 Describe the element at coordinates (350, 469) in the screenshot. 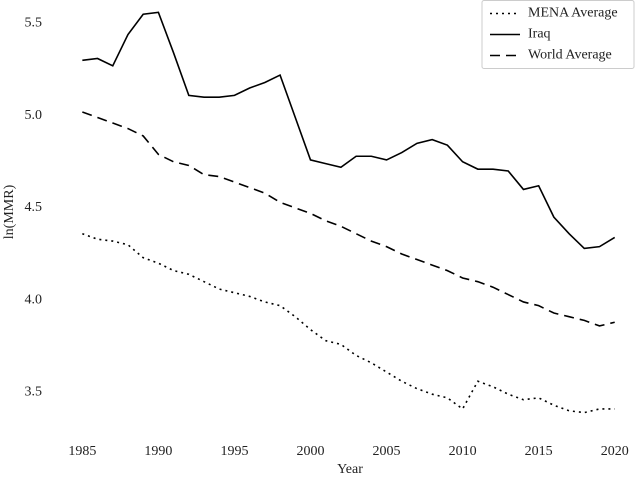

I see `x-axis-label: Year` at that location.